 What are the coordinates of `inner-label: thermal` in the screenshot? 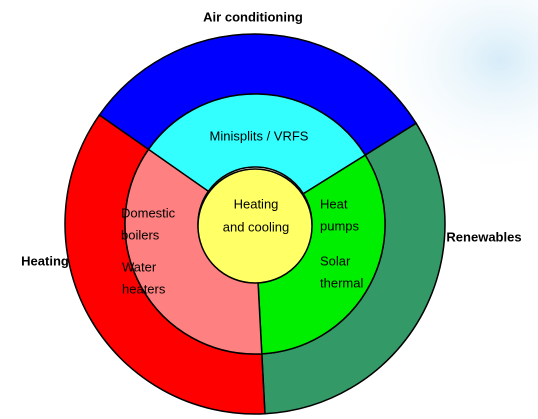 It's located at (341, 282).